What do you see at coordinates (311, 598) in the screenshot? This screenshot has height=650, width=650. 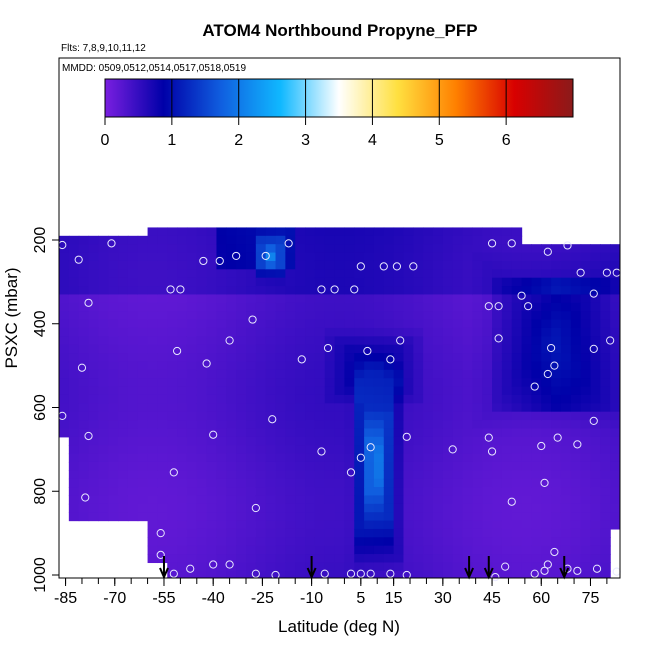 I see `x-tick-label: -10` at bounding box center [311, 598].